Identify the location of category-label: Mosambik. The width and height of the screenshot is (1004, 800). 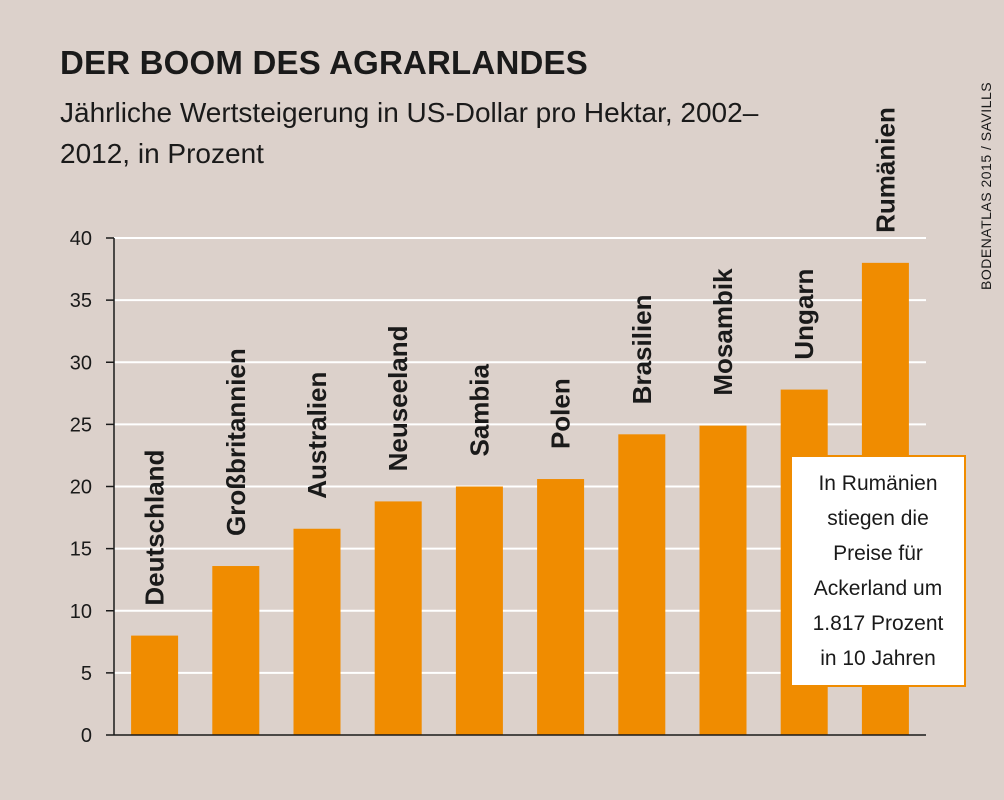
(723, 332).